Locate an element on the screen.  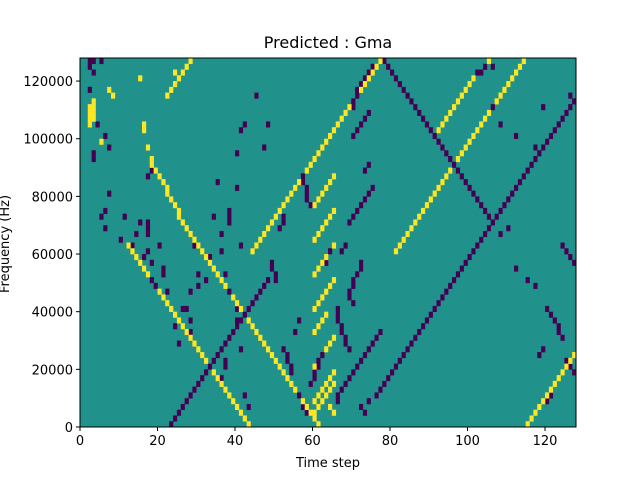
x-tick-label: 60 is located at coordinates (312, 441).